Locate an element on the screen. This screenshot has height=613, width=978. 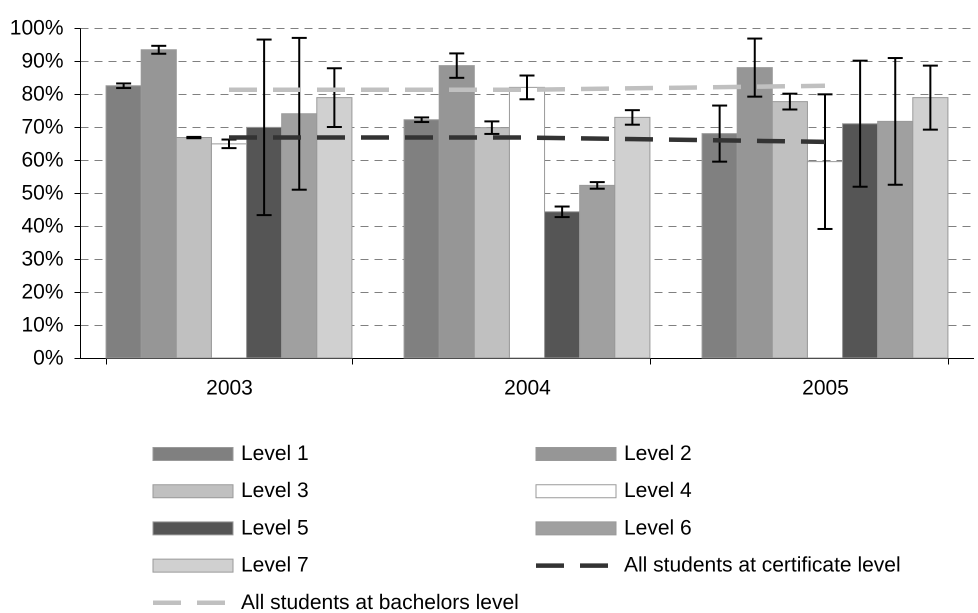
legend-label: Level 2 is located at coordinates (658, 453).